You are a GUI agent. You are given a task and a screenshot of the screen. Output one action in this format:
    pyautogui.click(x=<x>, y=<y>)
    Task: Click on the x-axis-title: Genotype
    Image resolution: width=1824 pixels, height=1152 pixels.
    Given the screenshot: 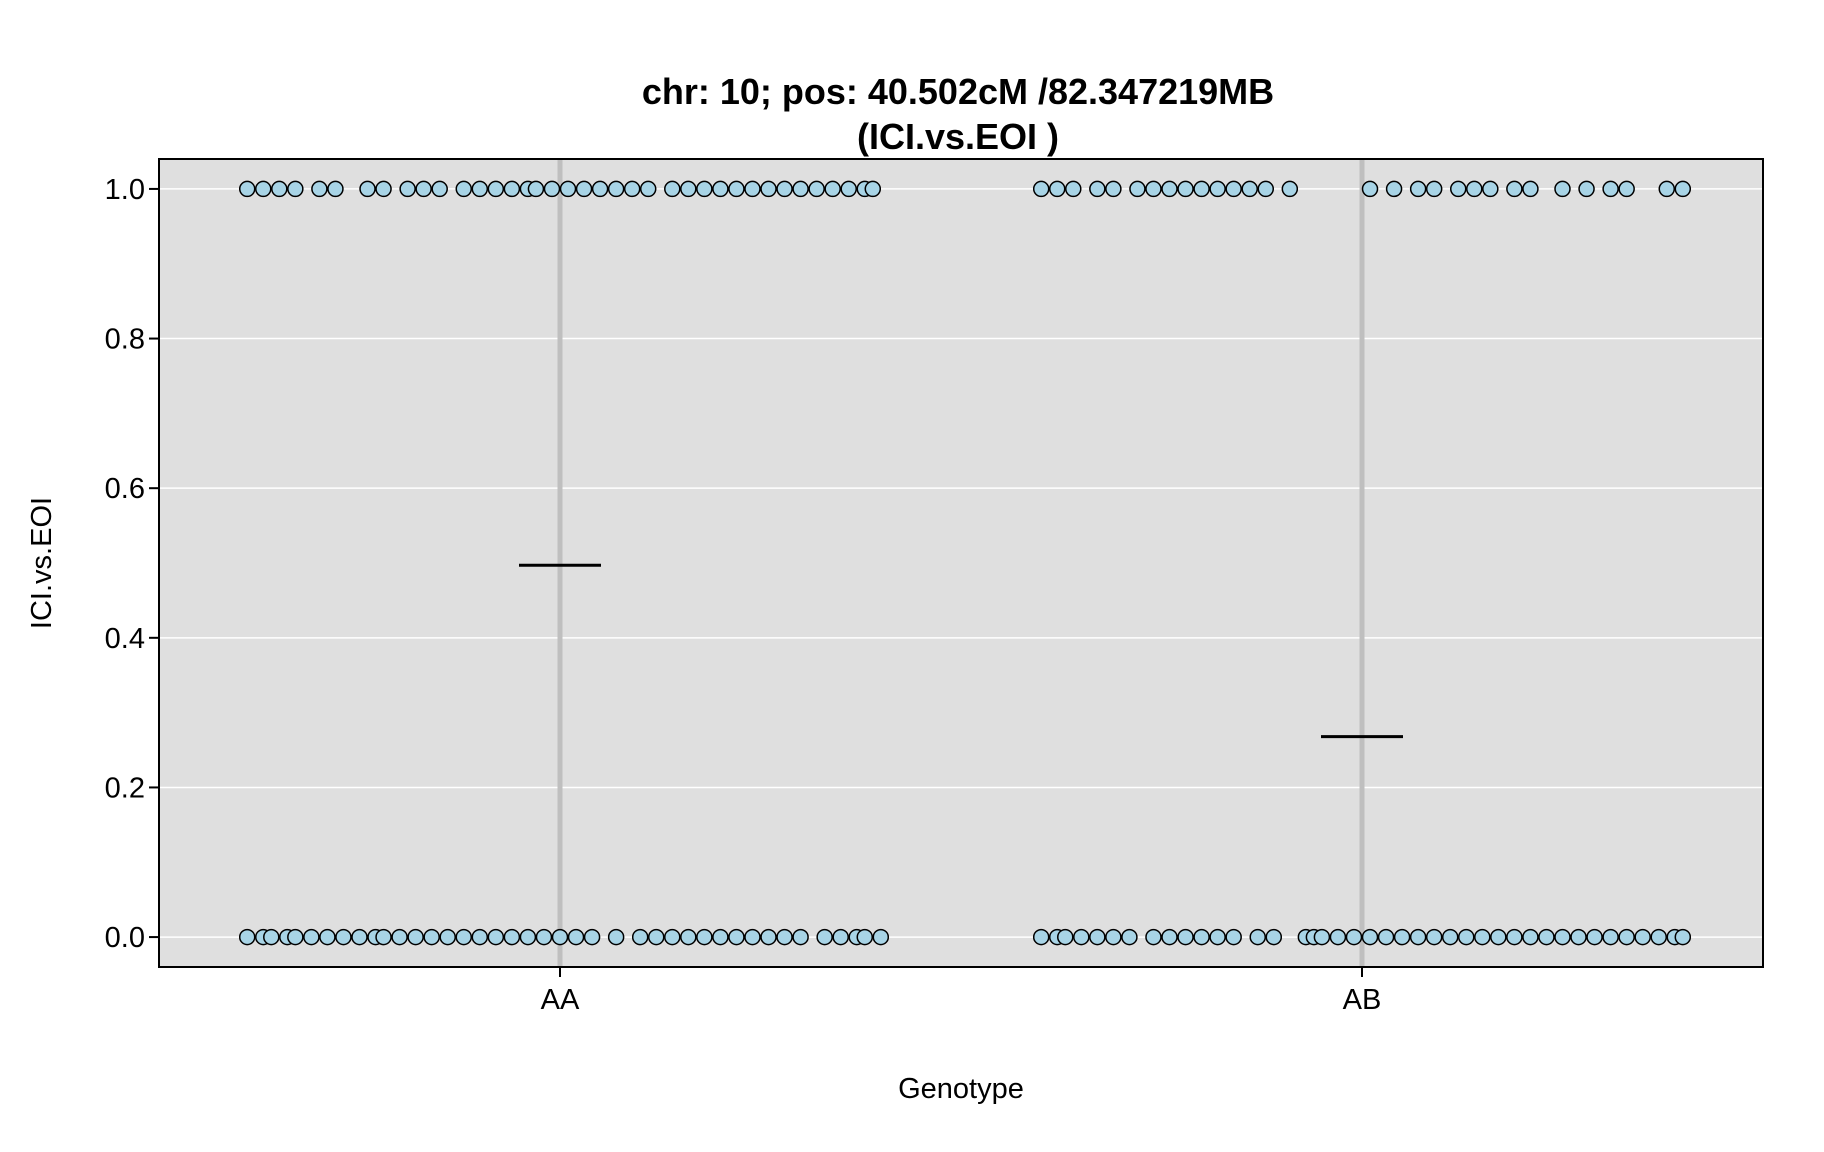 What is the action you would take?
    pyautogui.click(x=961, y=1089)
    